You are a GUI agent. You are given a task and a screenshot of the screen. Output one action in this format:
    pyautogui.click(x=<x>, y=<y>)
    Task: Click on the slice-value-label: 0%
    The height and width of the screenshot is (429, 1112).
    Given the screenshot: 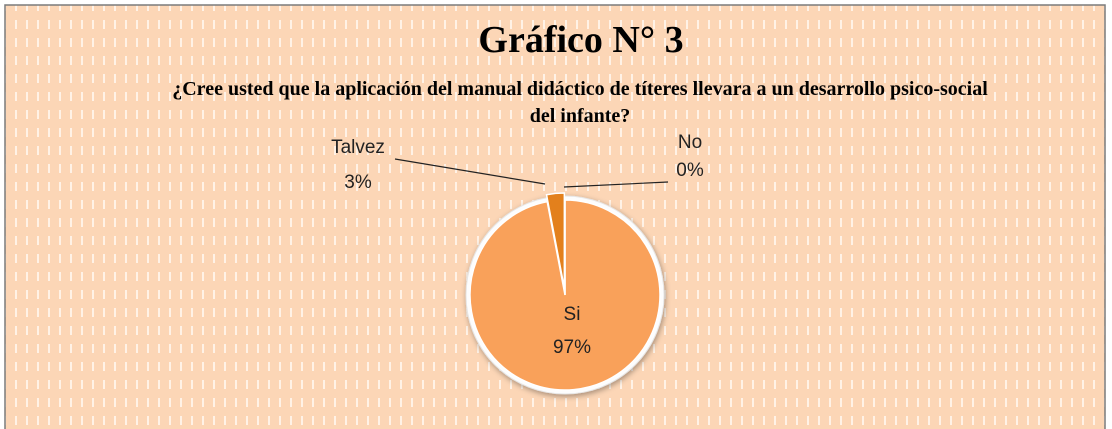 What is the action you would take?
    pyautogui.click(x=690, y=170)
    